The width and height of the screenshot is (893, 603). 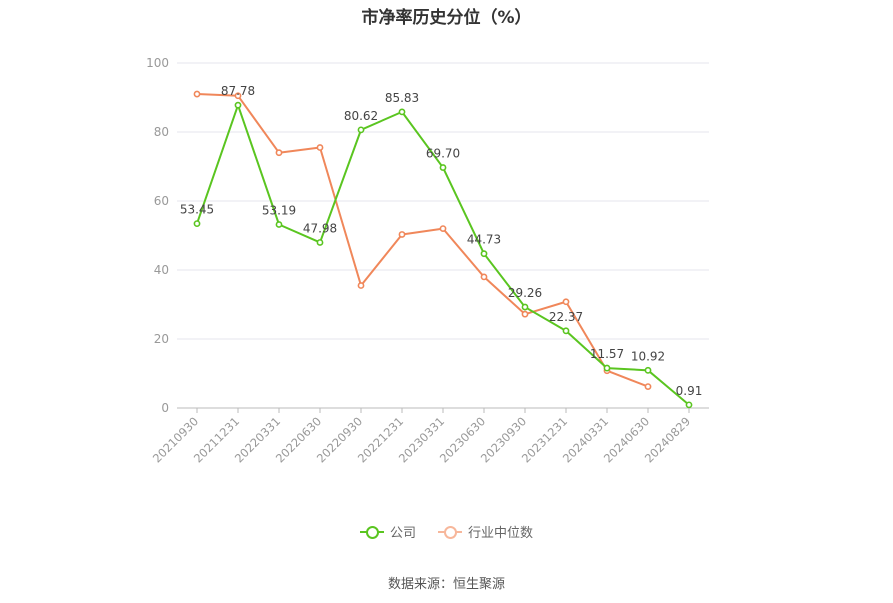 What do you see at coordinates (161, 339) in the screenshot?
I see `y-tick-label: 20` at bounding box center [161, 339].